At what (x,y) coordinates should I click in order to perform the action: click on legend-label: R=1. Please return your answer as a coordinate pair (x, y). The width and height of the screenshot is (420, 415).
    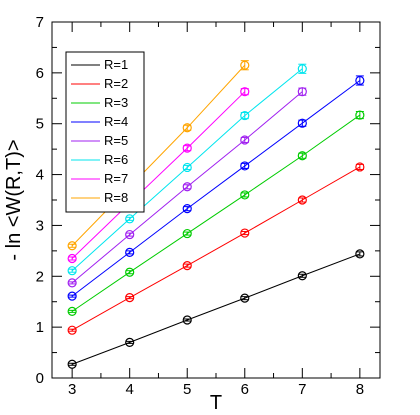
    Looking at the image, I should click on (116, 64).